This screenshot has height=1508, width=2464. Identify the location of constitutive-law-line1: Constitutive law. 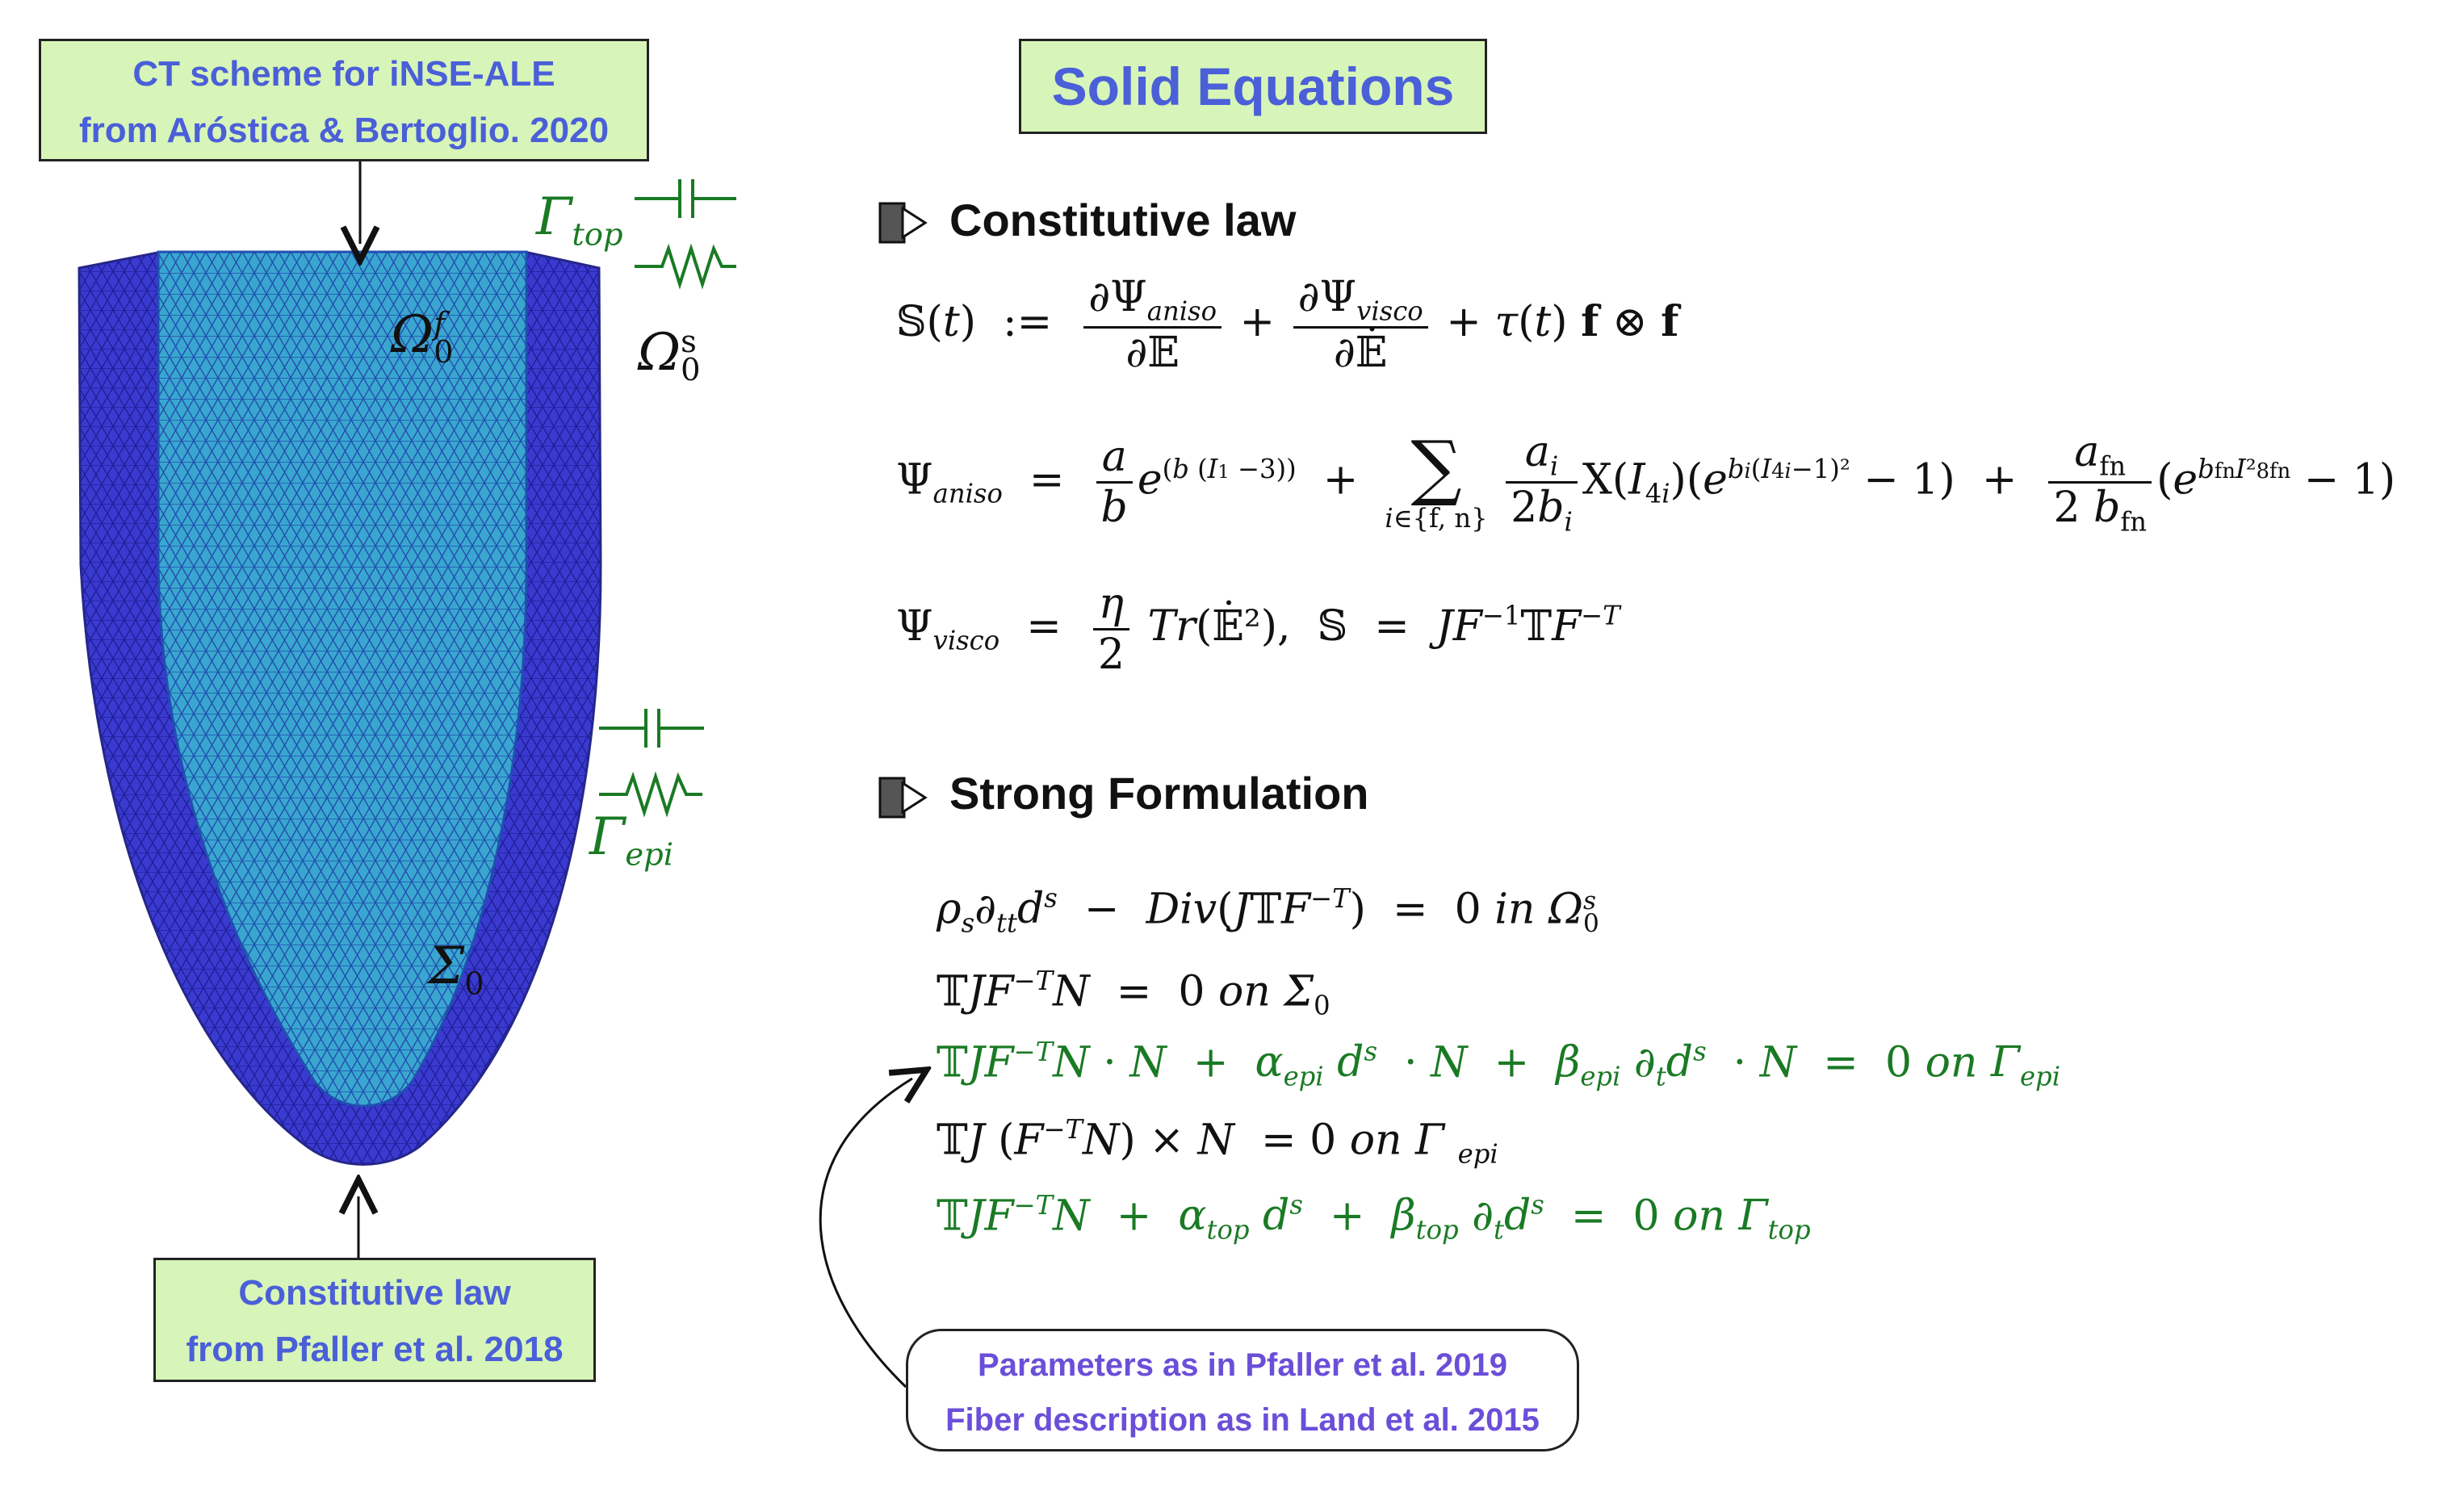
(374, 1293).